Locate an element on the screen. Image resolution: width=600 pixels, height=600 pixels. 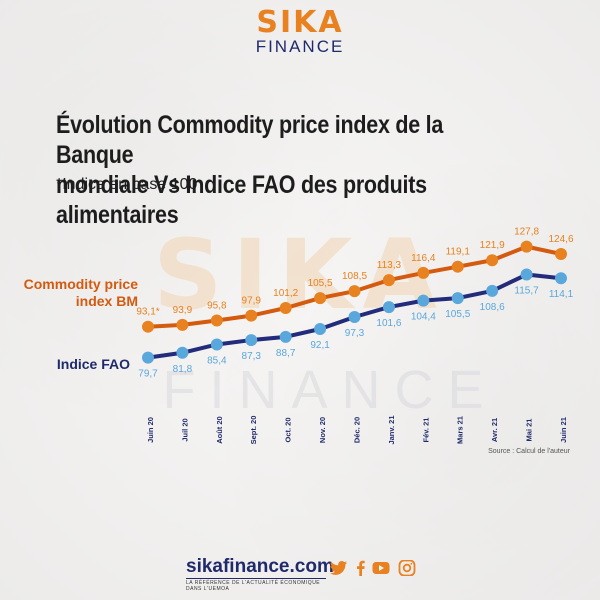
data-label: 95,8 is located at coordinates (217, 305).